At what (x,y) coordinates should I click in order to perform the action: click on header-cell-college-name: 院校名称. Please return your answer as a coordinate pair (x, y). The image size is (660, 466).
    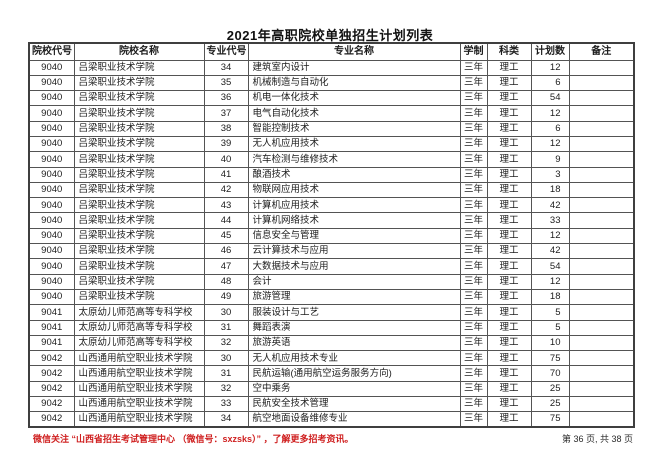
    Looking at the image, I should click on (139, 51).